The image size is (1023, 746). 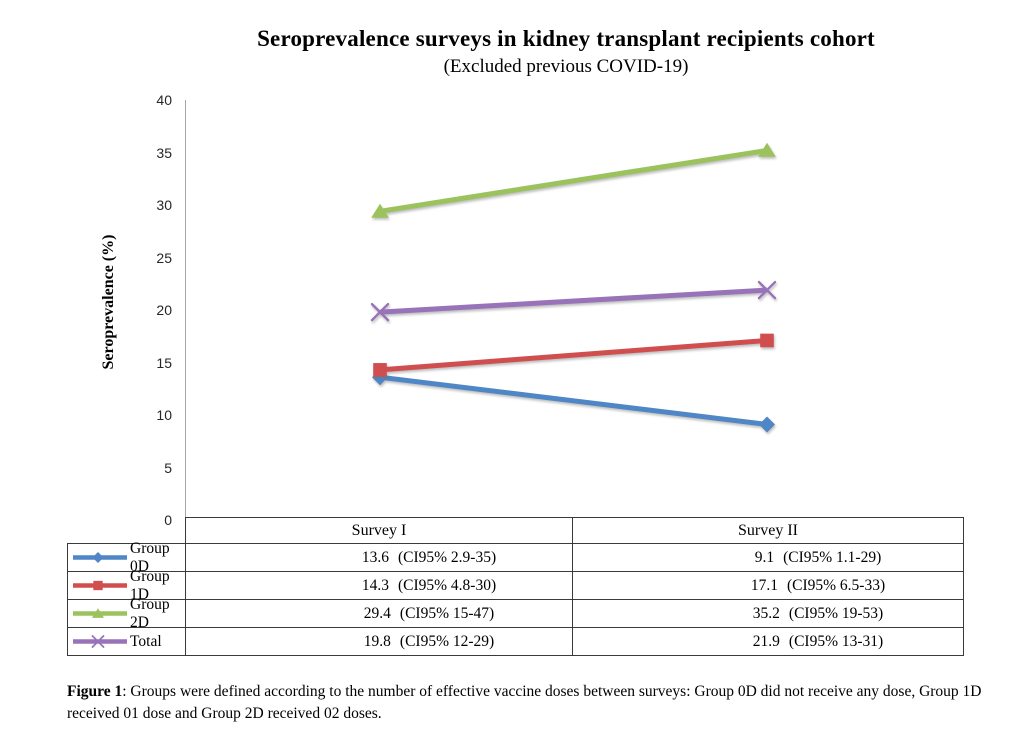 I want to click on legend-item-group2d: Group 2D, so click(x=126, y=613).